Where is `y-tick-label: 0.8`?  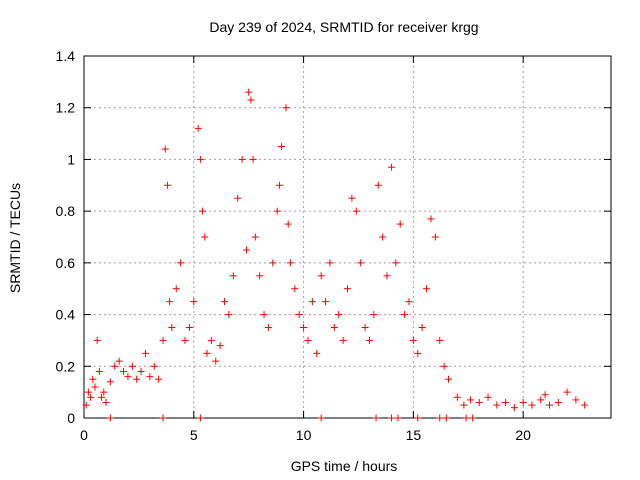
y-tick-label: 0.8 is located at coordinates (66, 211).